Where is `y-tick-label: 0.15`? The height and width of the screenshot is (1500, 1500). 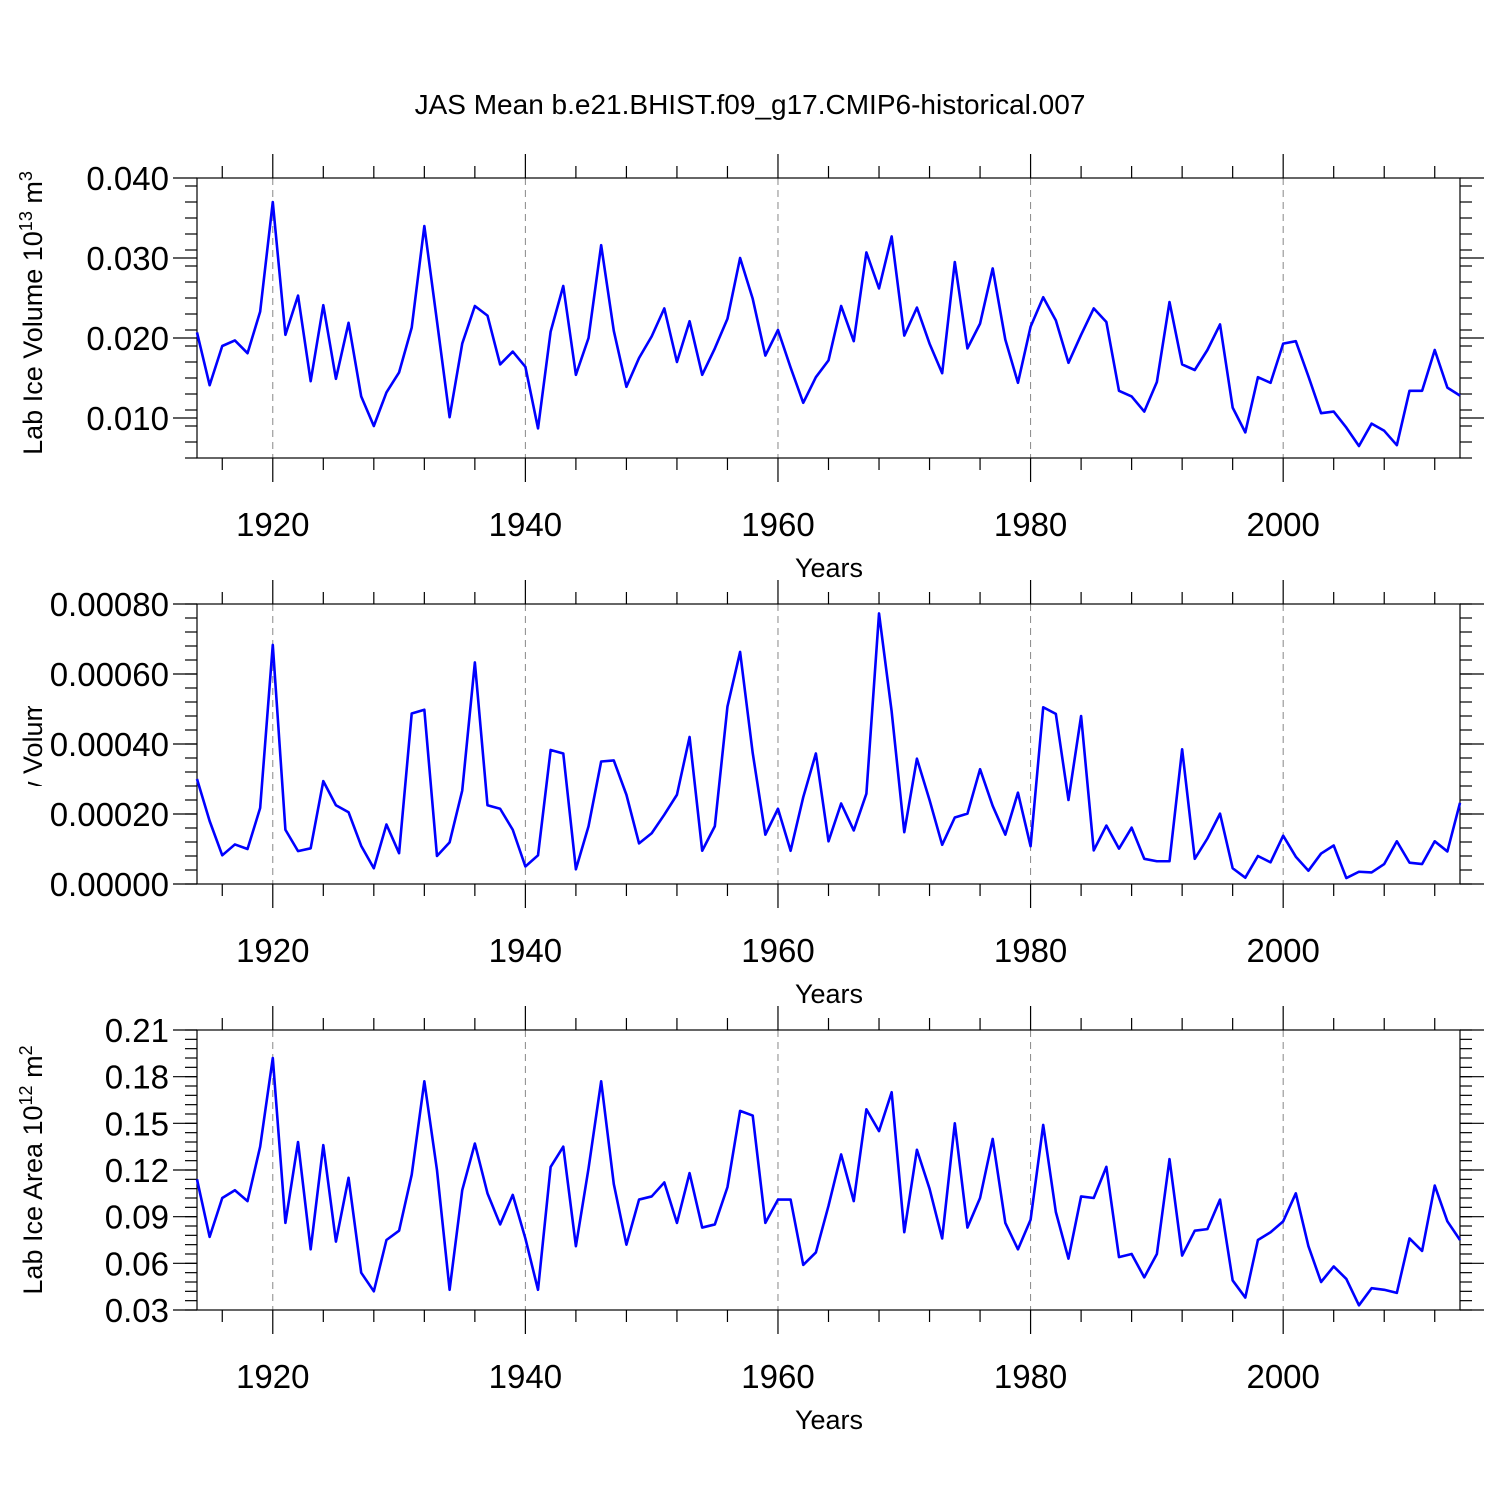 y-tick-label: 0.15 is located at coordinates (137, 1123).